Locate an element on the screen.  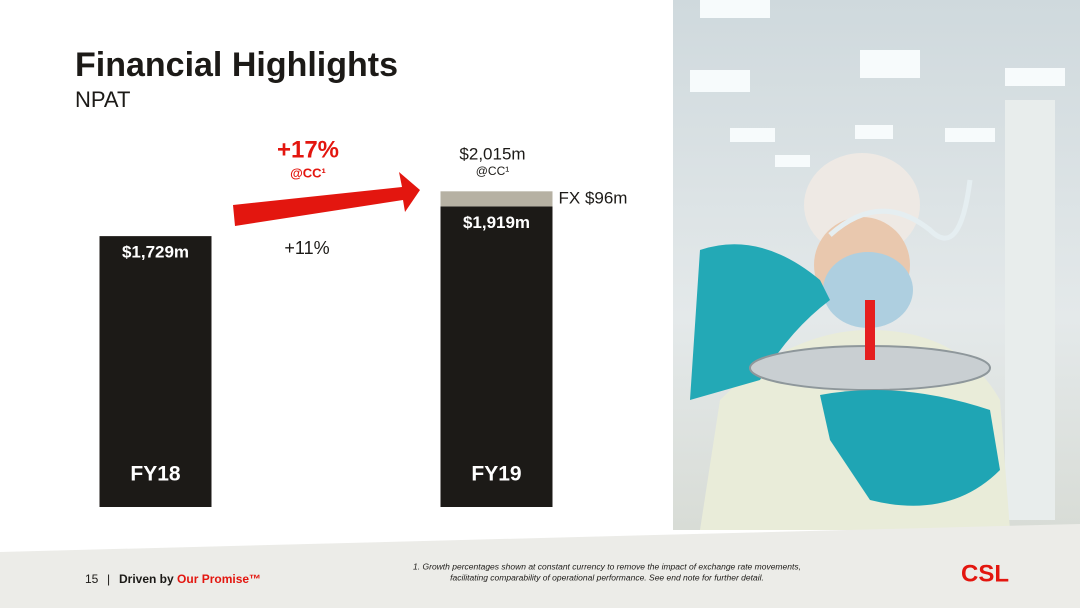
growth-secondary: +11% is located at coordinates (306, 248).